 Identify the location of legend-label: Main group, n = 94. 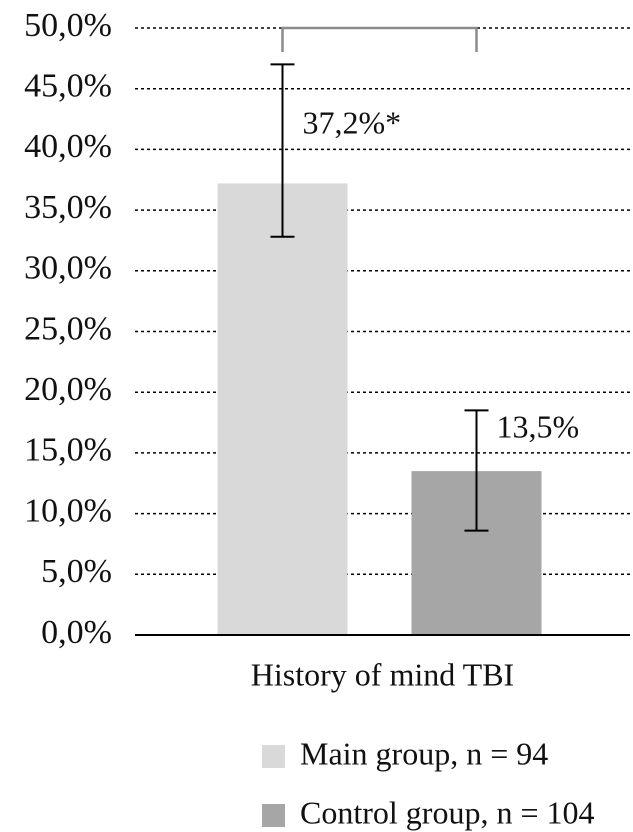
(424, 753).